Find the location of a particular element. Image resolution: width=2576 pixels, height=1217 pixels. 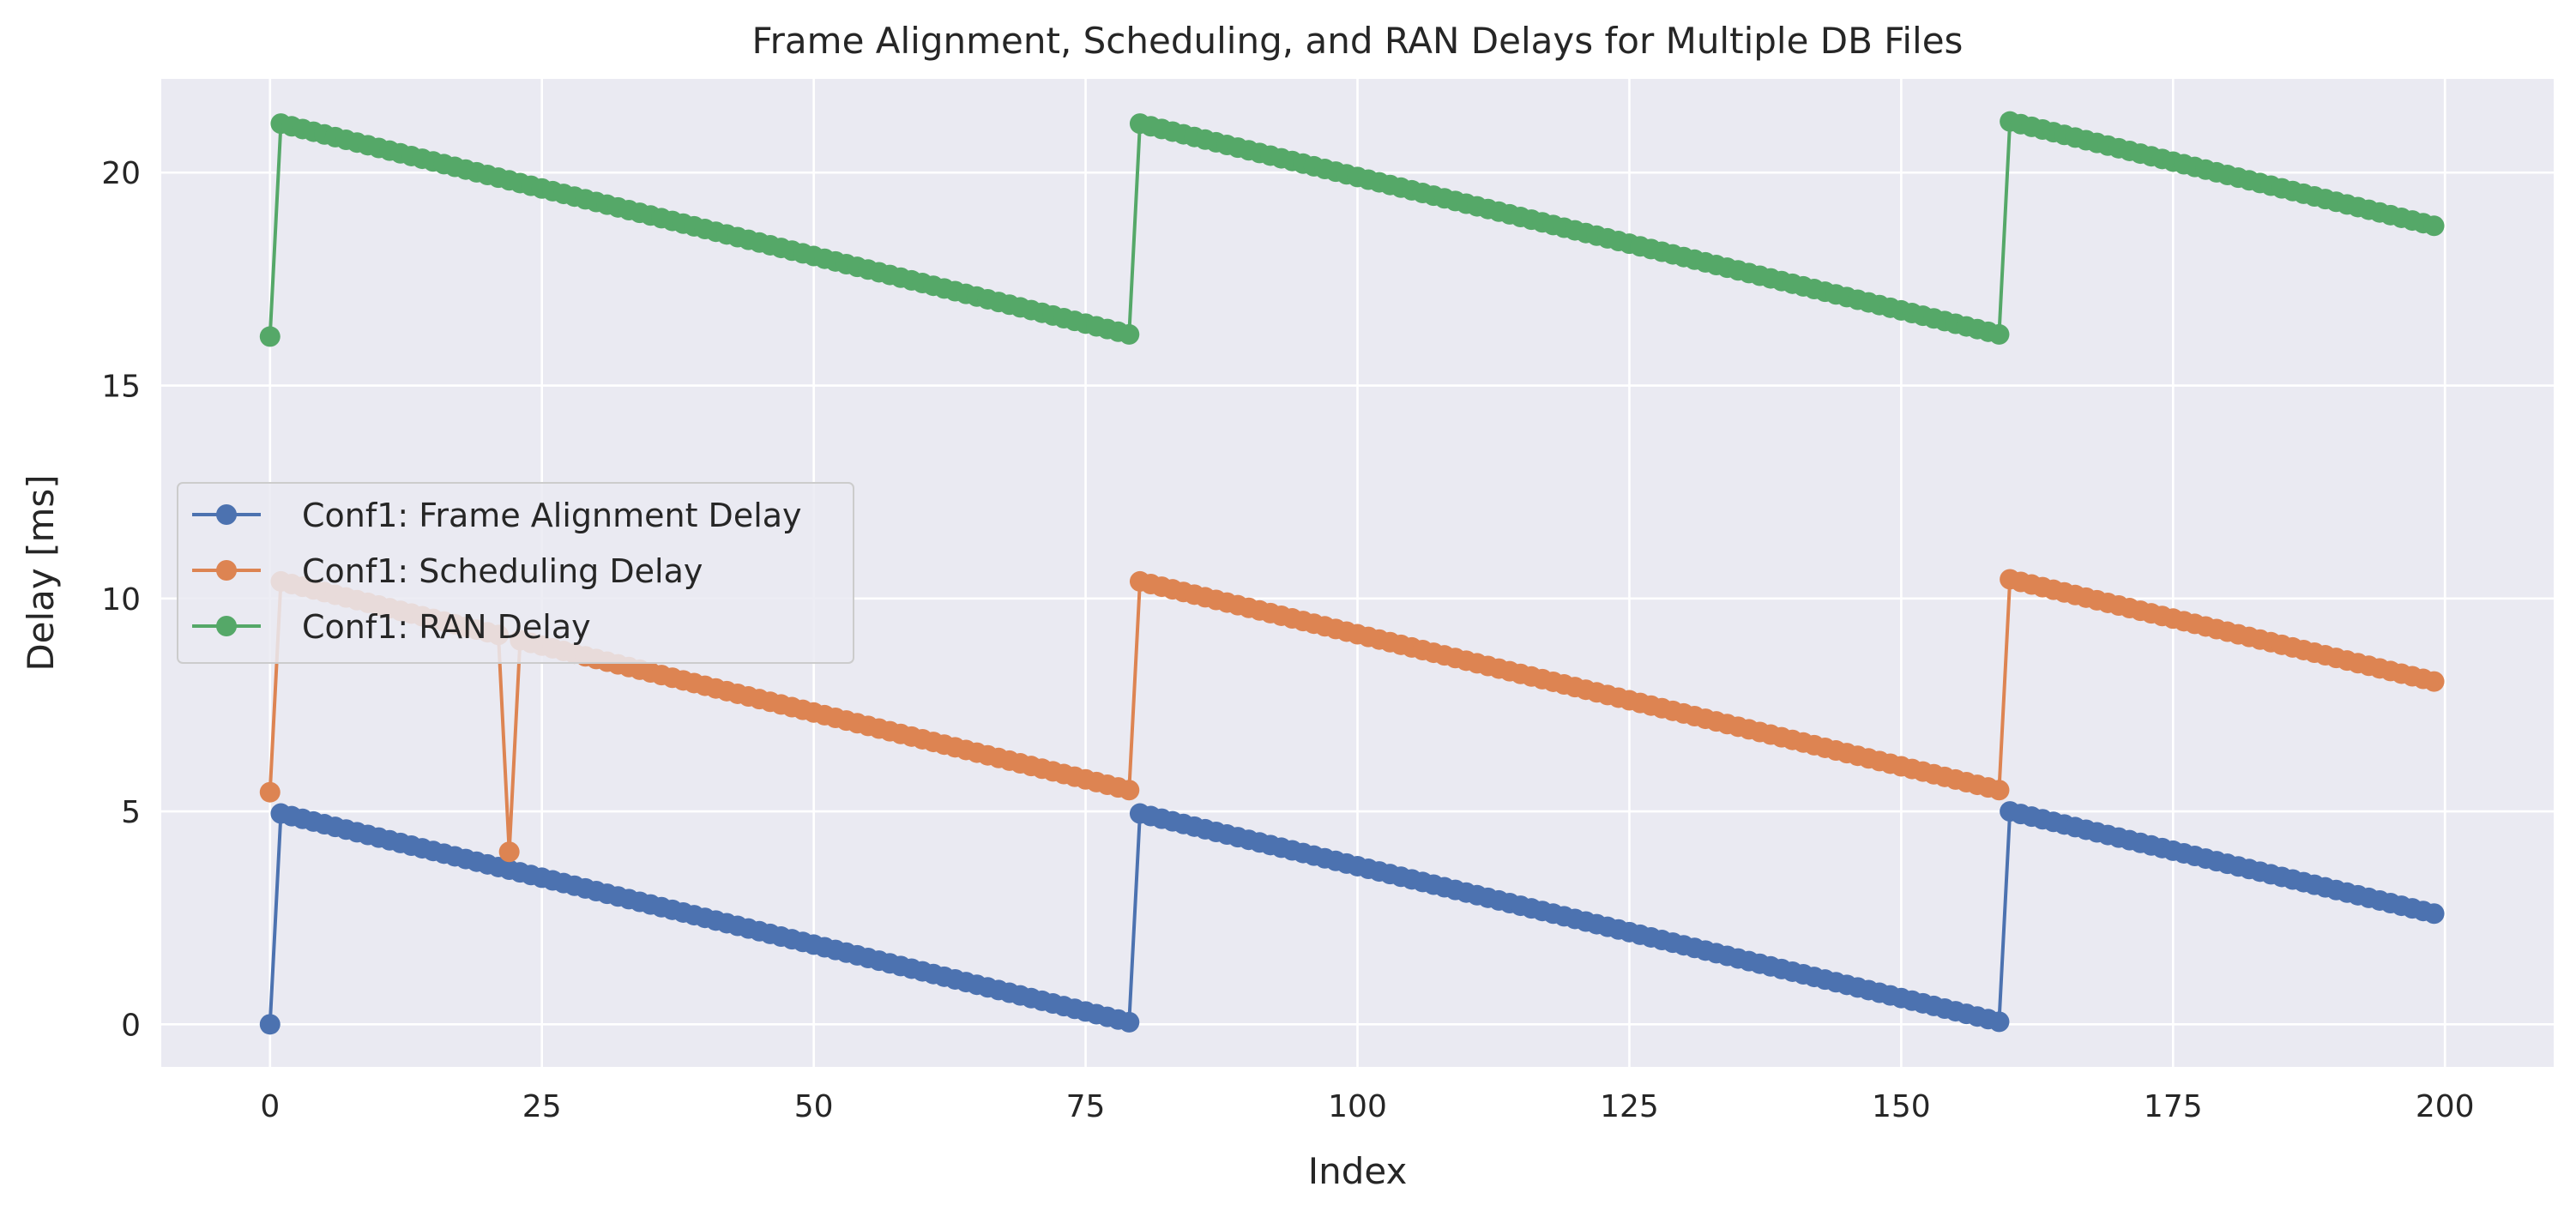

x-tick-label: 150 is located at coordinates (1901, 1106).